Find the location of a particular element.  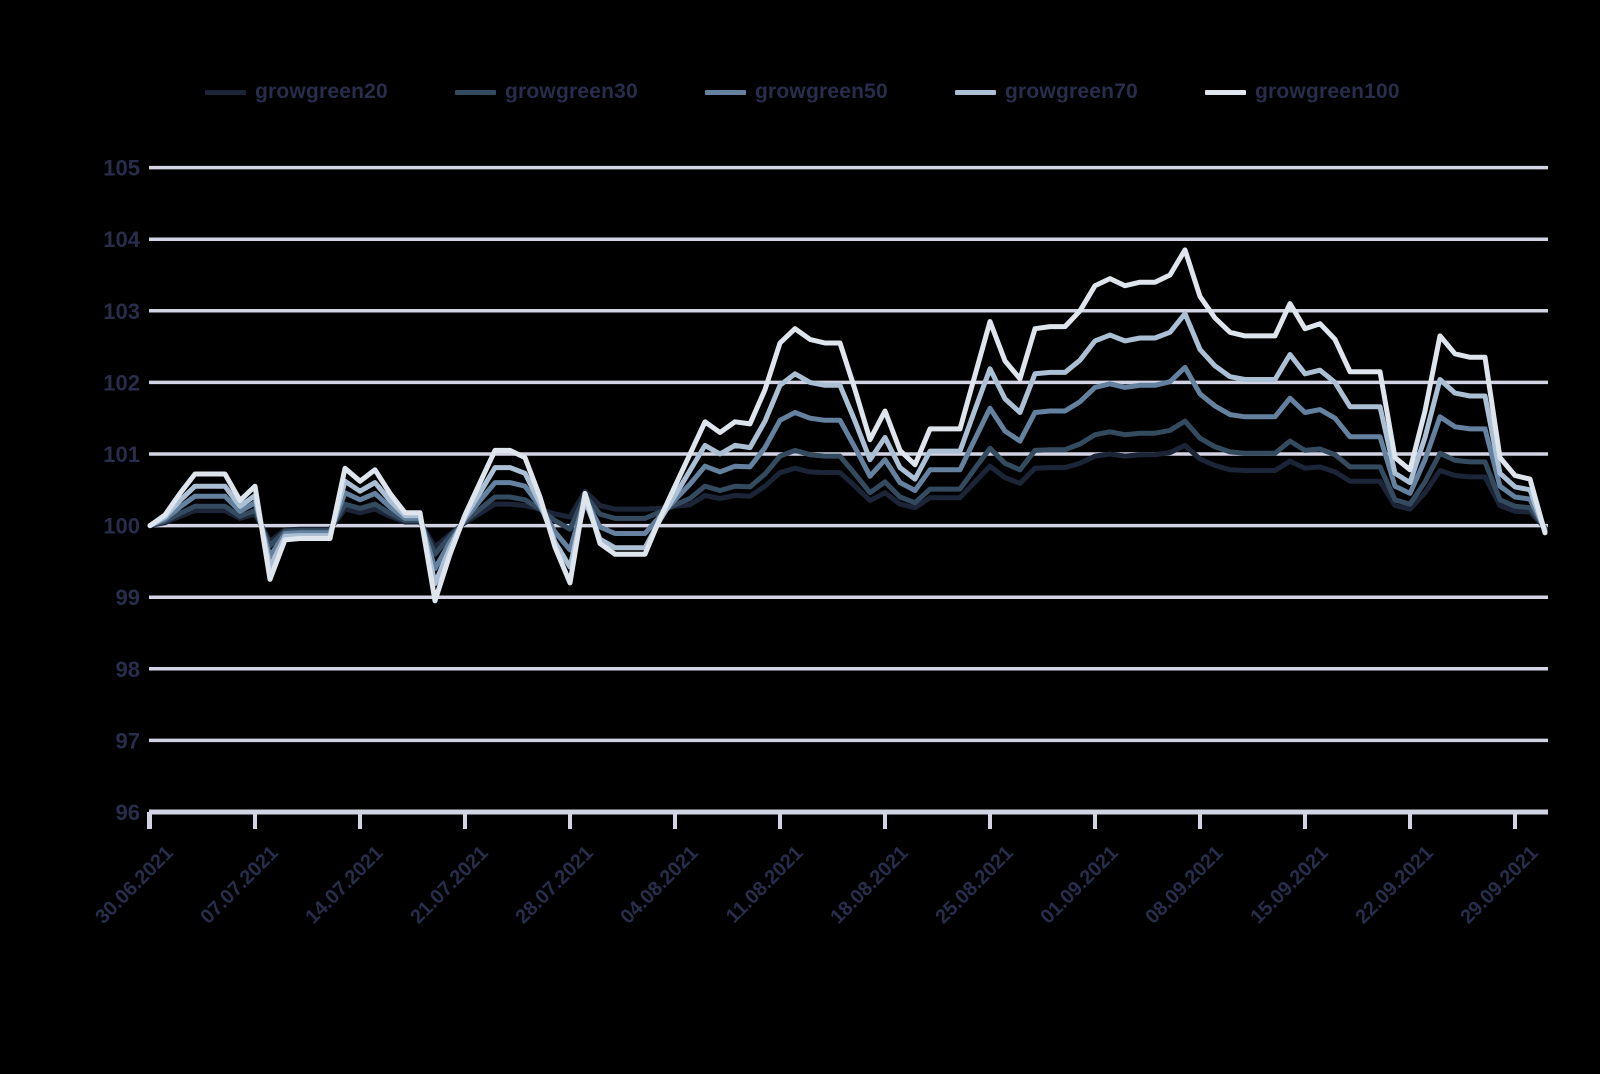

legend-item-growgreen50: growgreen50 is located at coordinates (796, 92).